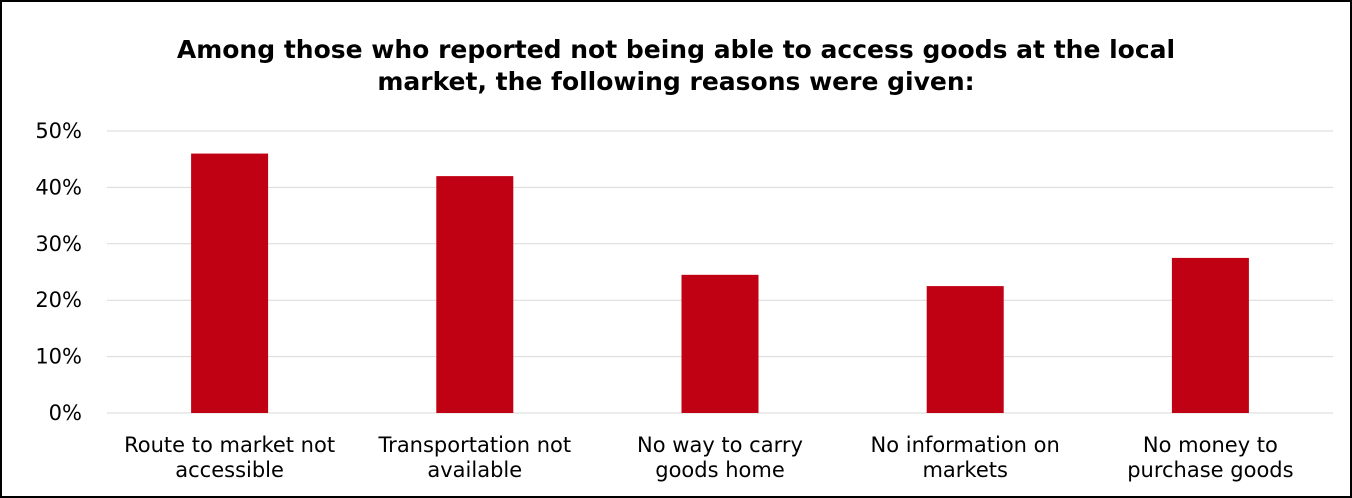 The height and width of the screenshot is (498, 1352). What do you see at coordinates (65, 413) in the screenshot?
I see `y-tick-label: 0%` at bounding box center [65, 413].